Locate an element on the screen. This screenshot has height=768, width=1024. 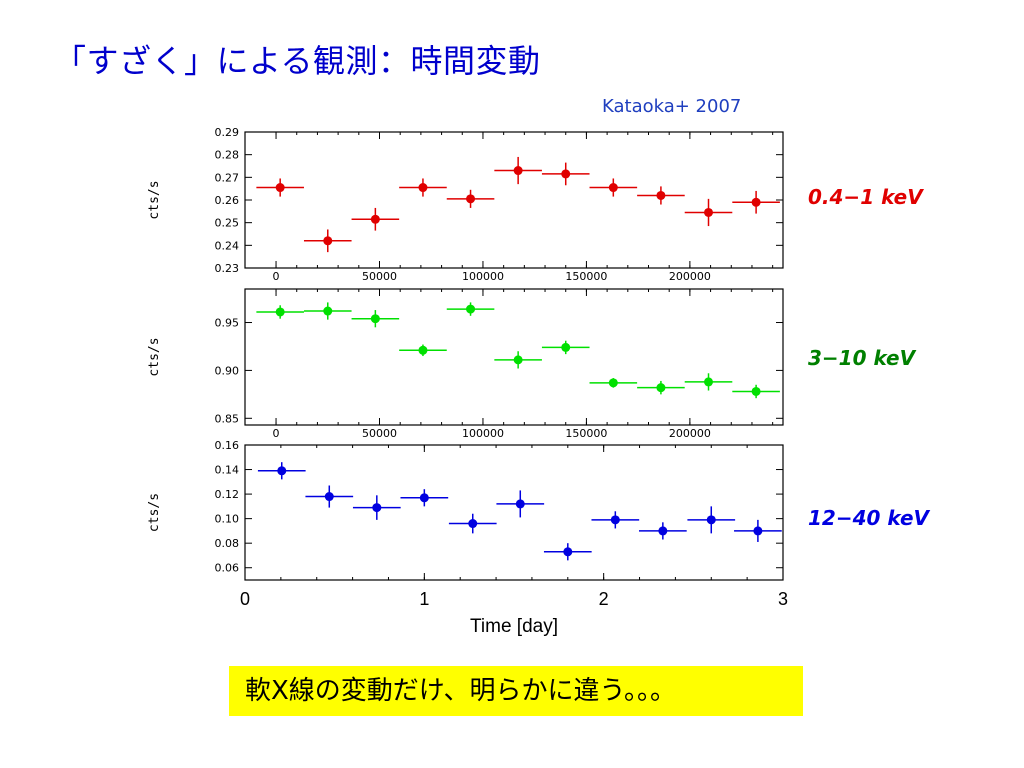
y-tick-label: 0.85 is located at coordinates (227, 418).